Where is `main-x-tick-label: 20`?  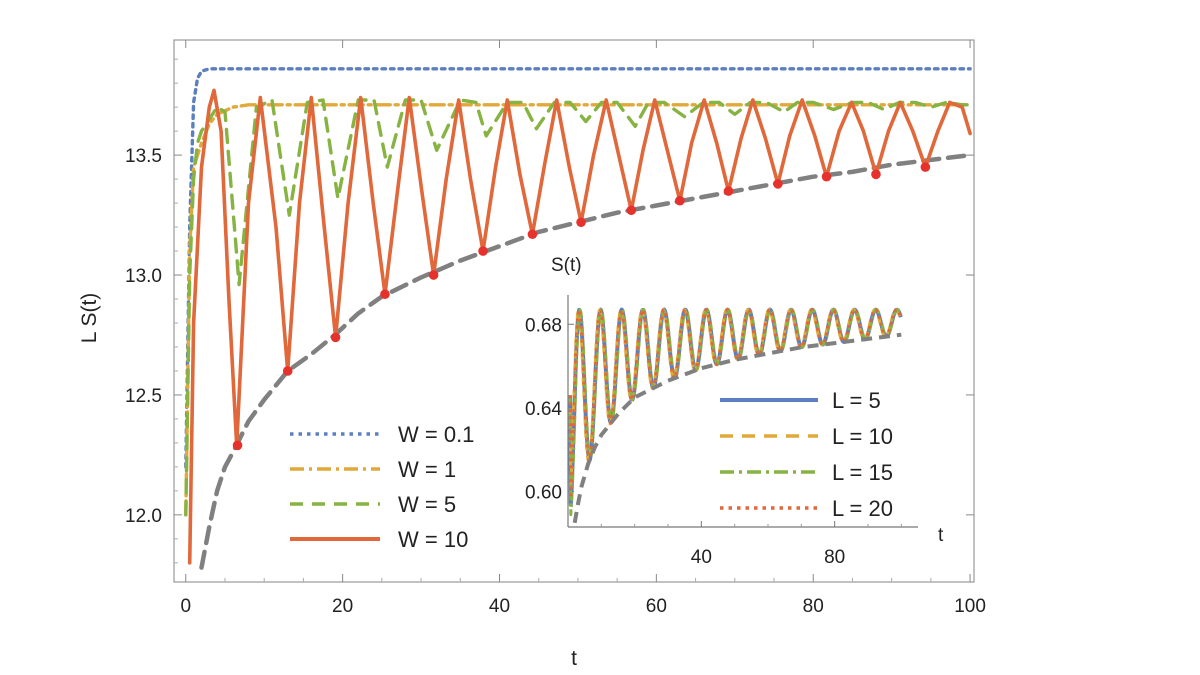
main-x-tick-label: 20 is located at coordinates (342, 606).